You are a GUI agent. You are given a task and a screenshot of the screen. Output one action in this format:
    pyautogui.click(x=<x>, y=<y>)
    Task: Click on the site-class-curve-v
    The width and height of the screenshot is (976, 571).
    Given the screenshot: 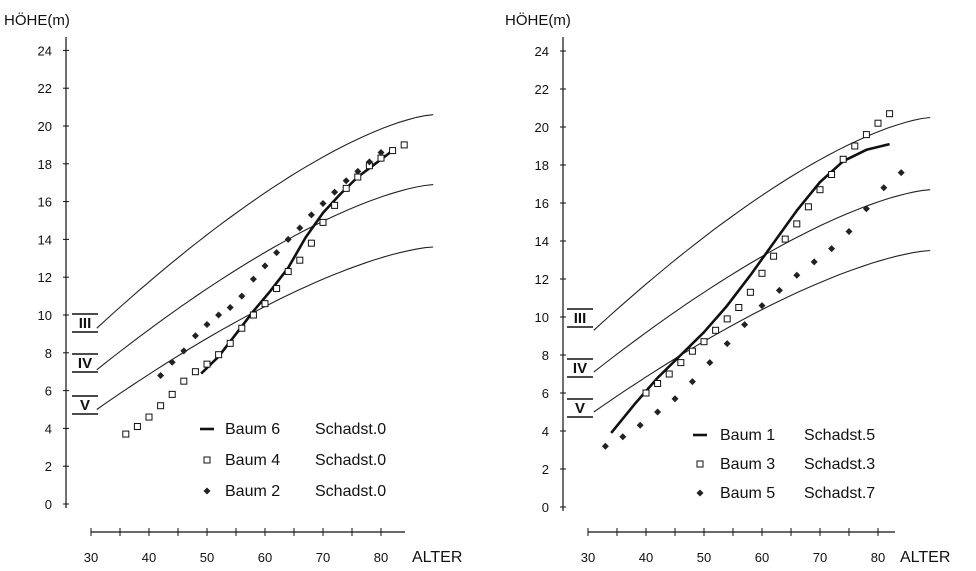 What is the action you would take?
    pyautogui.click(x=762, y=331)
    